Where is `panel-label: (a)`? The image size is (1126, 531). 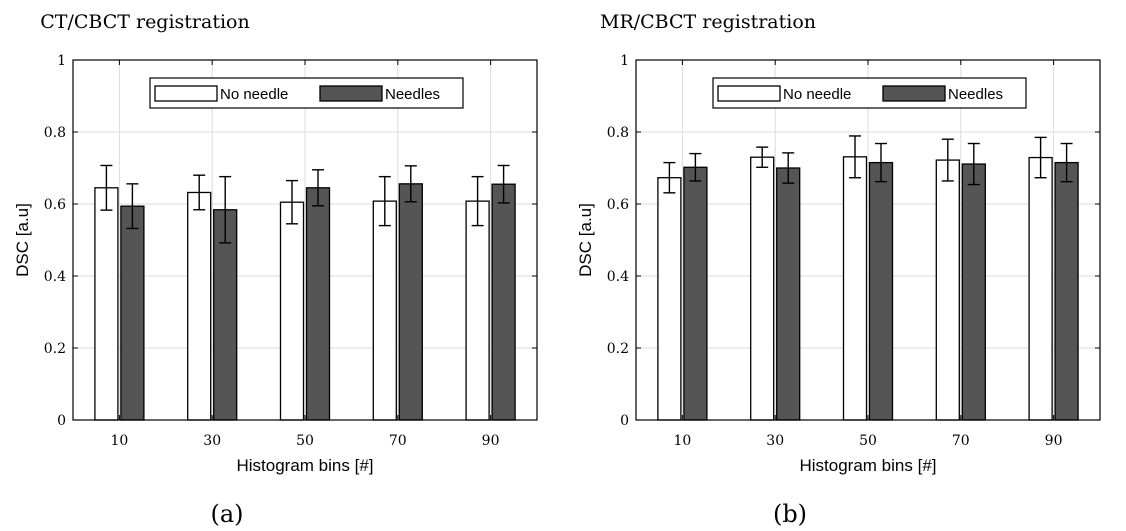 panel-label: (a) is located at coordinates (226, 514).